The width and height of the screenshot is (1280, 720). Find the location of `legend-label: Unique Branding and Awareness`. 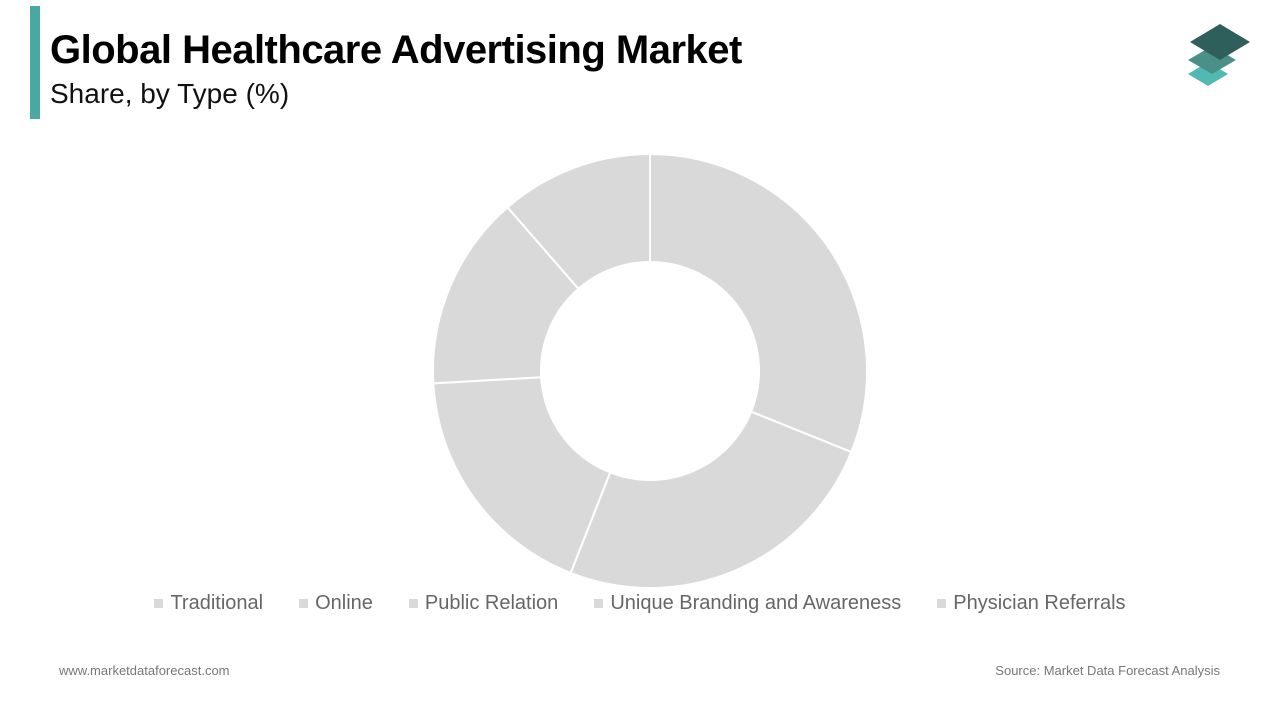

legend-label: Unique Branding and Awareness is located at coordinates (756, 603).